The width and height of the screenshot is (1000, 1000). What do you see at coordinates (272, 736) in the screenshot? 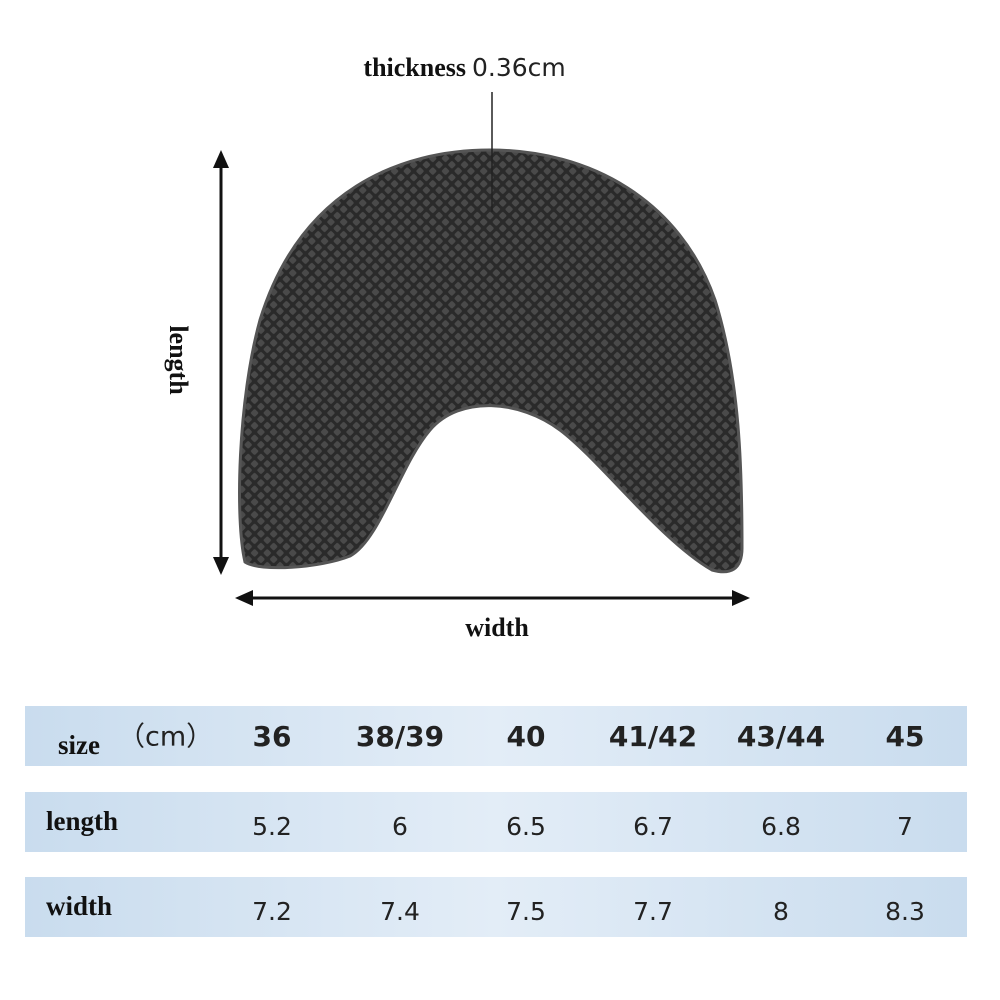
I see `size-cell: 36` at bounding box center [272, 736].